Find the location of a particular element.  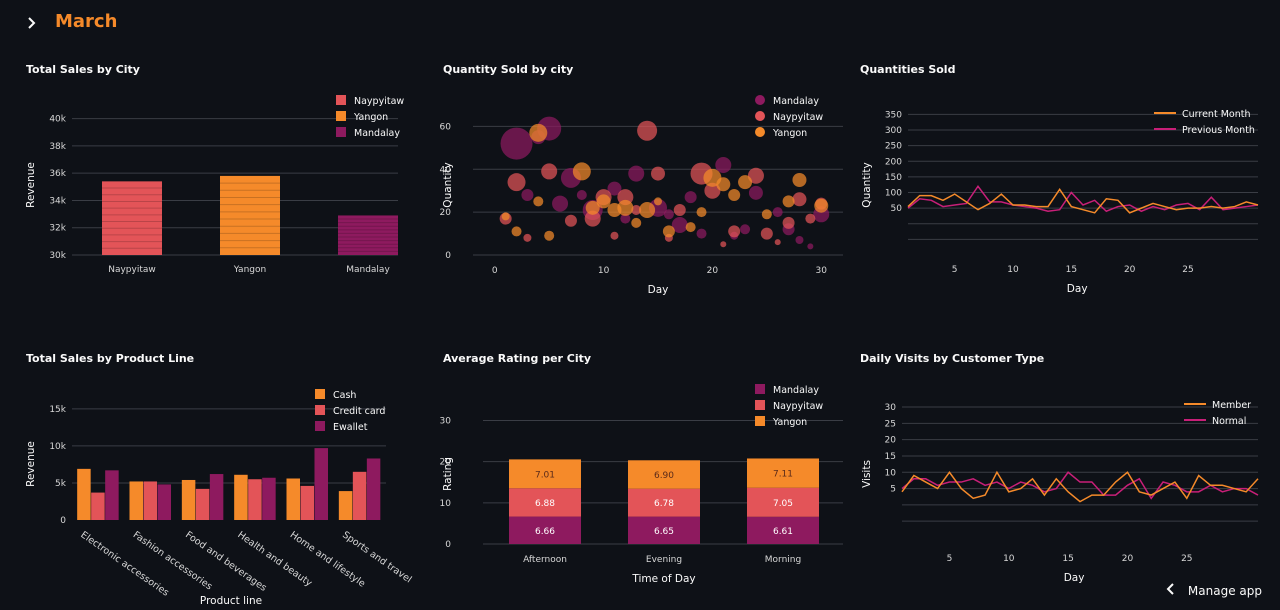

data-label: 7.11 is located at coordinates (783, 475).